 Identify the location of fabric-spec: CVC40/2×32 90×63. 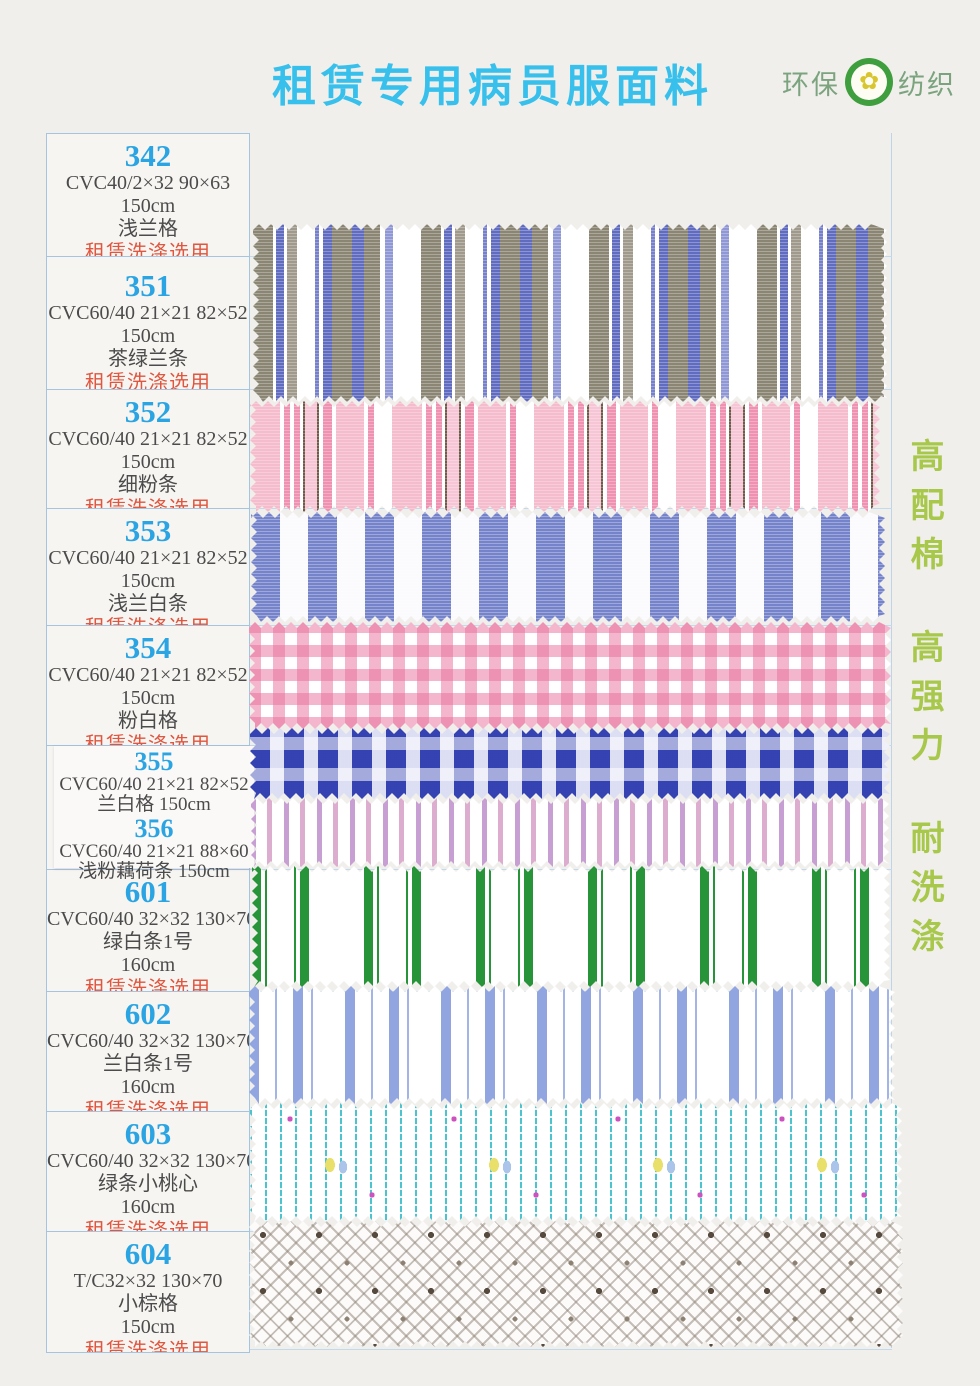
(148, 183).